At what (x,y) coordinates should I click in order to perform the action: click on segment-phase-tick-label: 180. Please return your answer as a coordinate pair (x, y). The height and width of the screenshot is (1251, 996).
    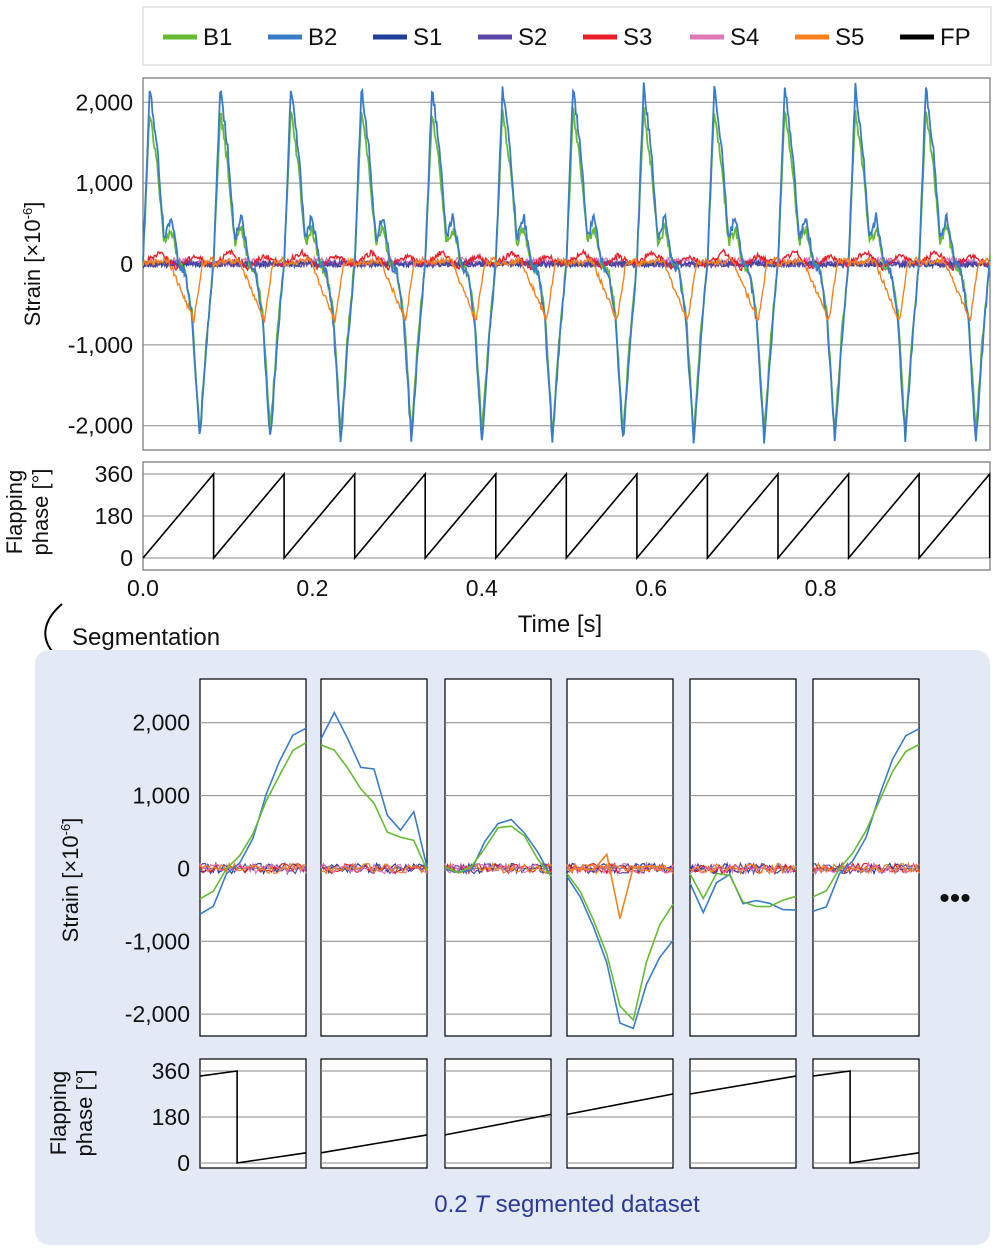
    Looking at the image, I should click on (171, 1117).